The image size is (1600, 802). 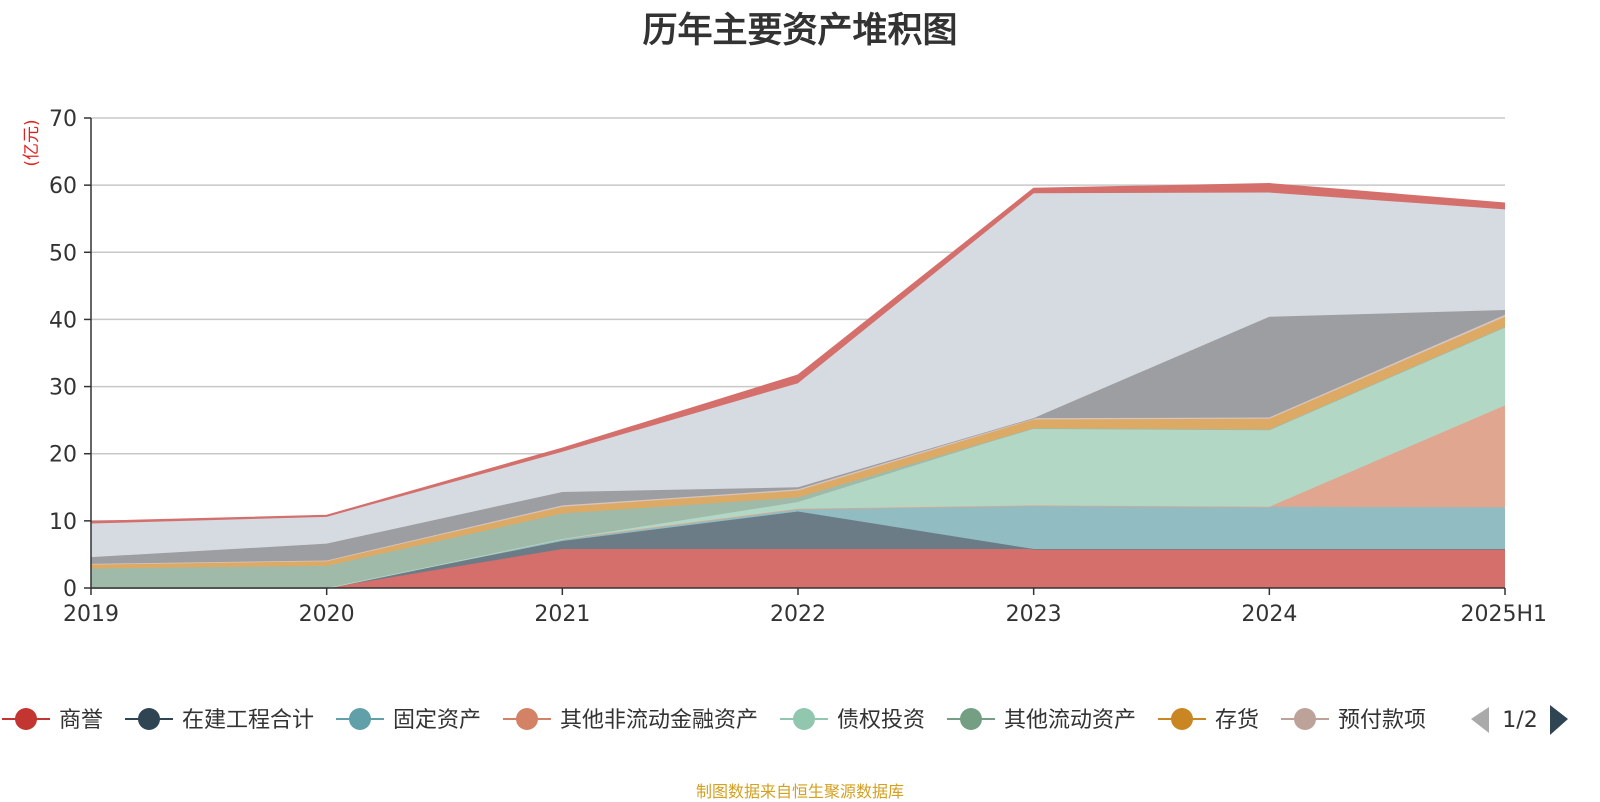 I want to click on y-tick-label: 40, so click(x=63, y=320).